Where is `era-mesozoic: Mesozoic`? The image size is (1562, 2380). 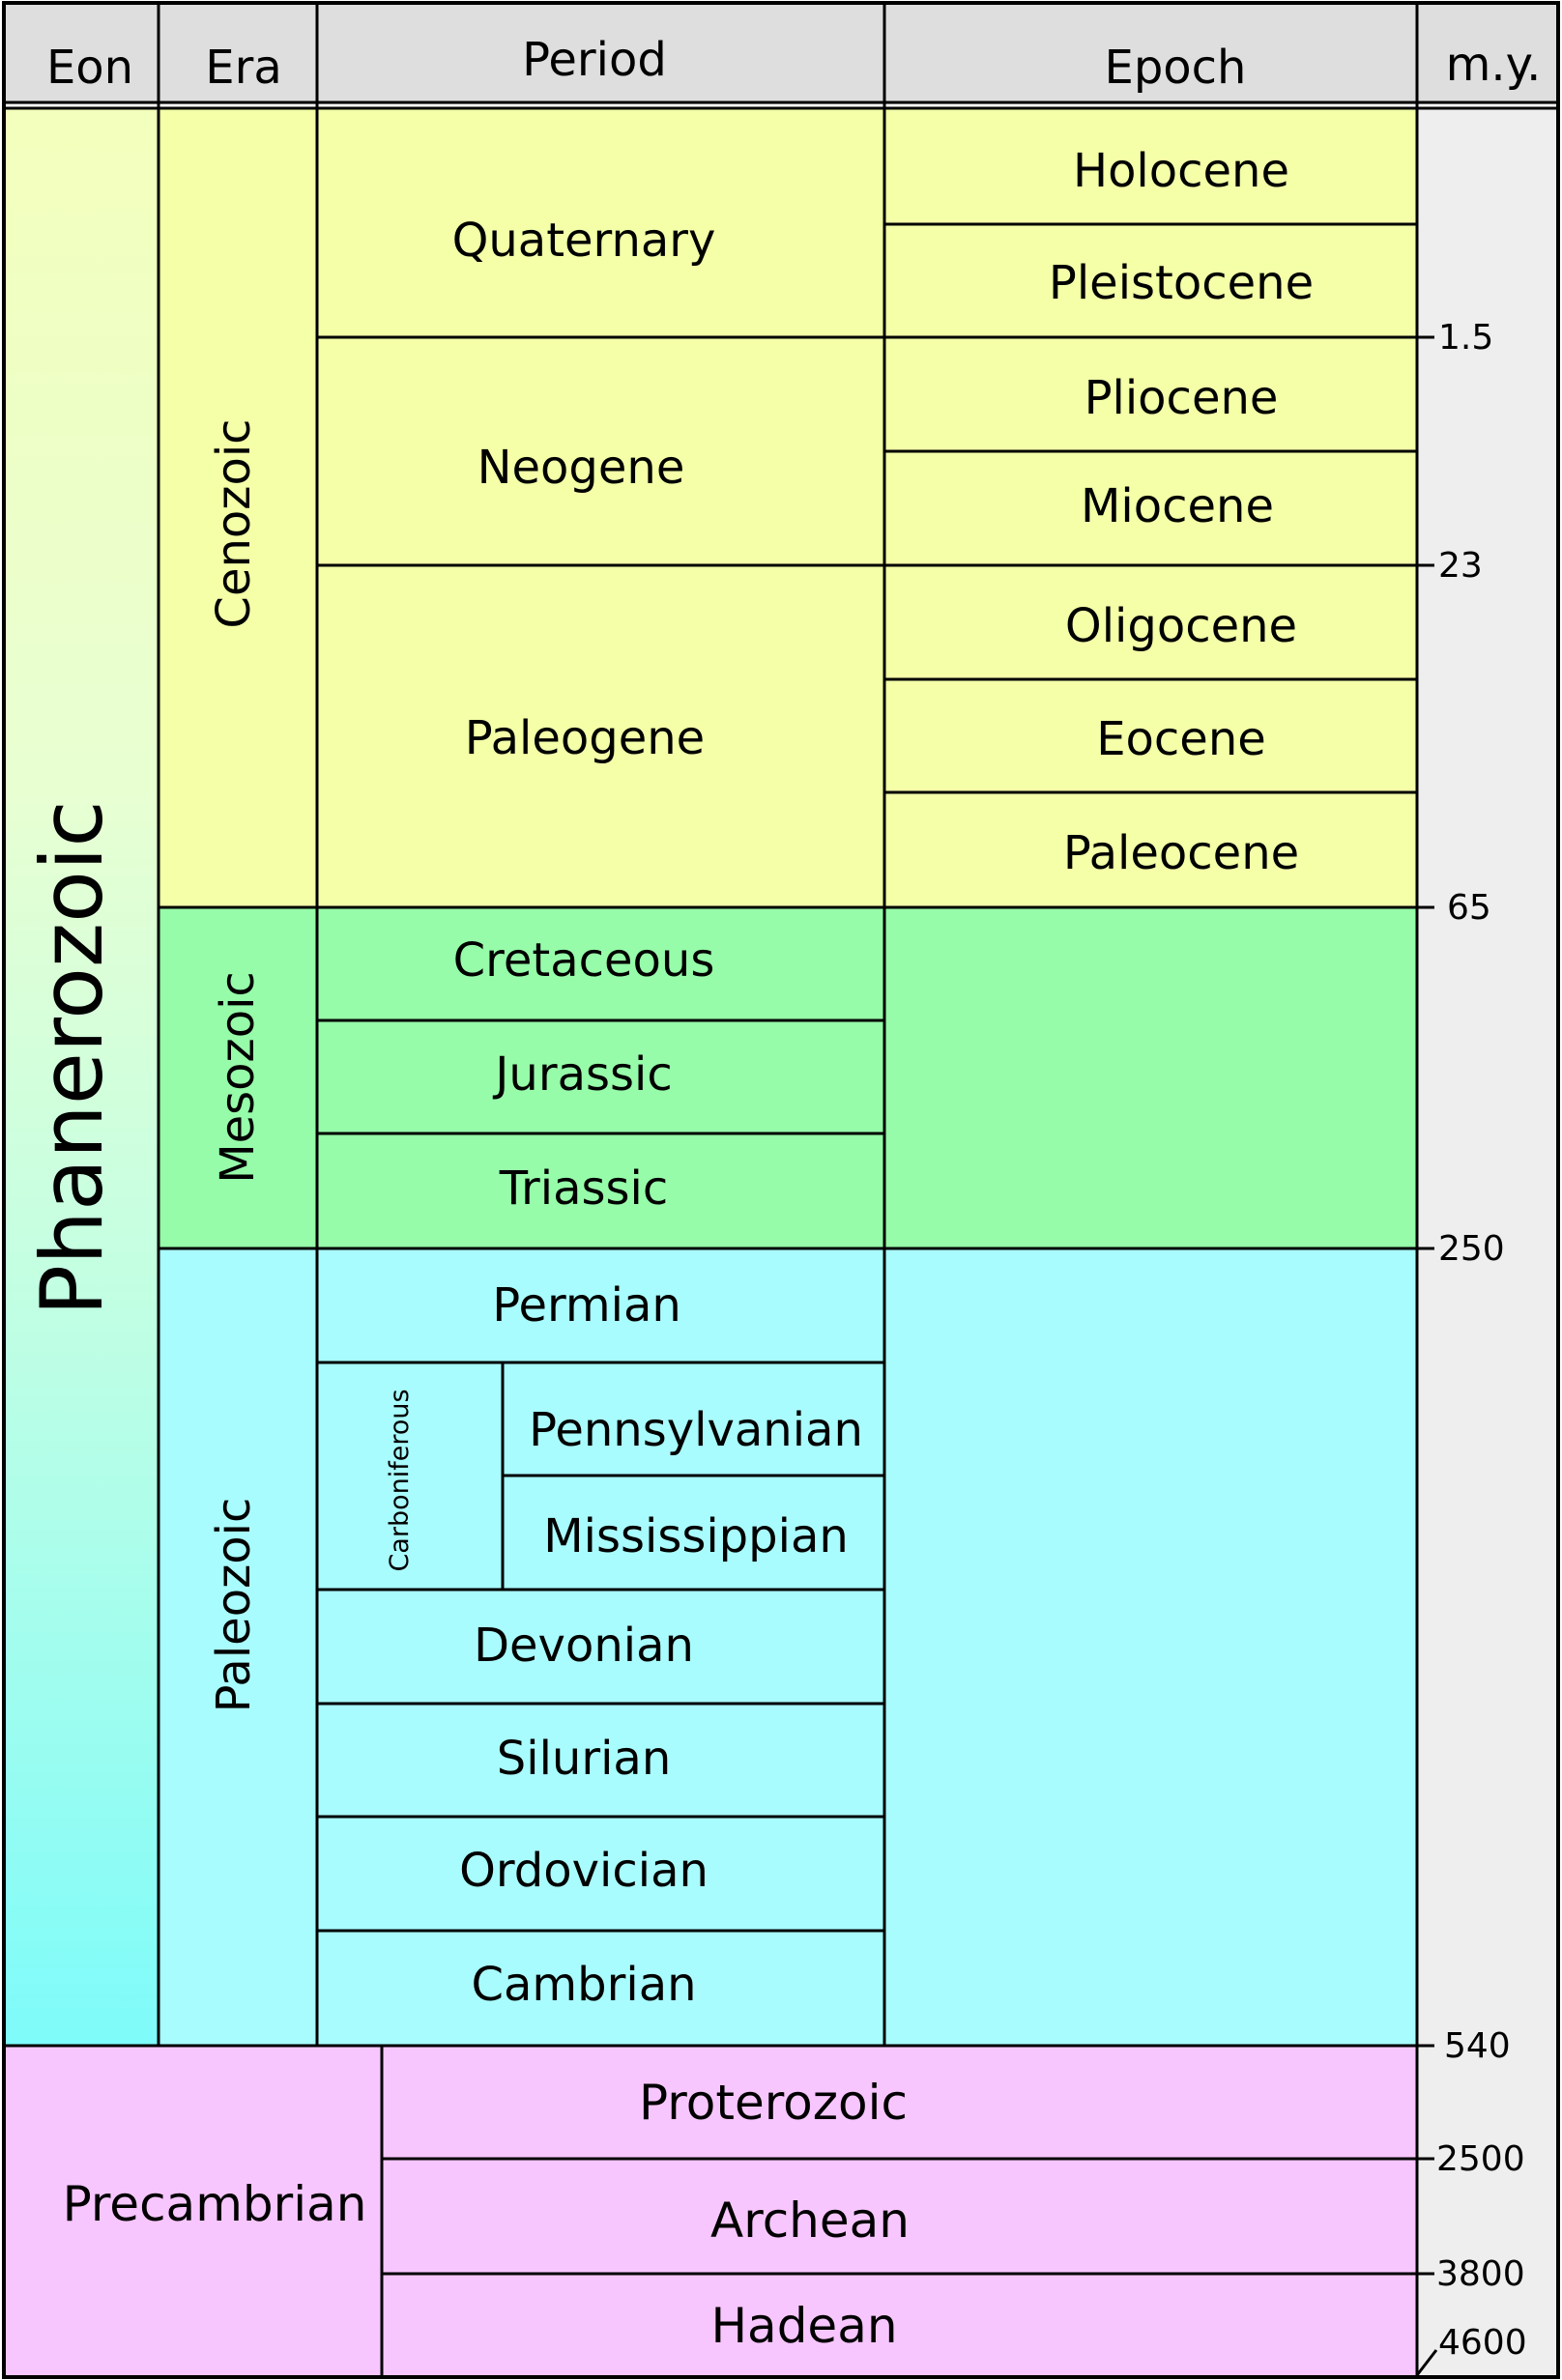
era-mesozoic: Mesozoic is located at coordinates (238, 1077).